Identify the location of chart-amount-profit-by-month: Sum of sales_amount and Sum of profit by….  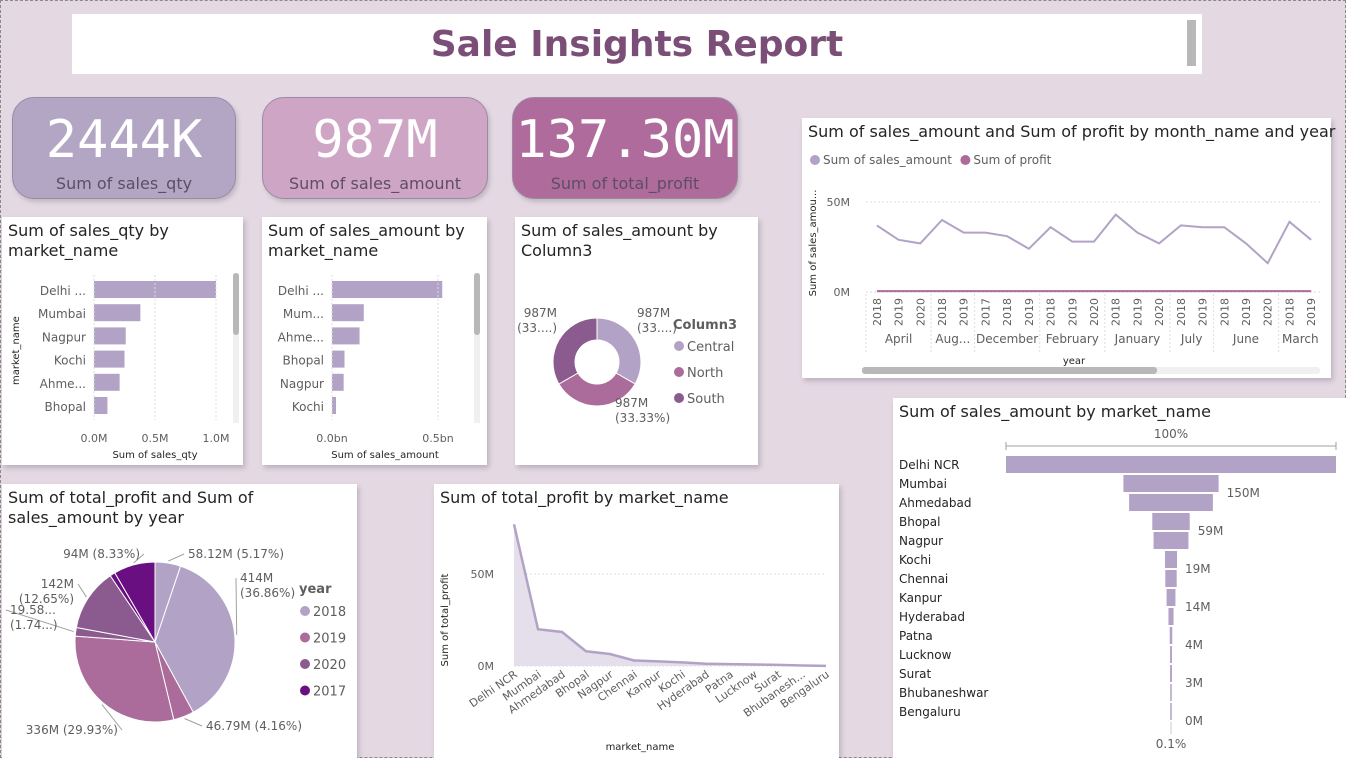
(1069, 248).